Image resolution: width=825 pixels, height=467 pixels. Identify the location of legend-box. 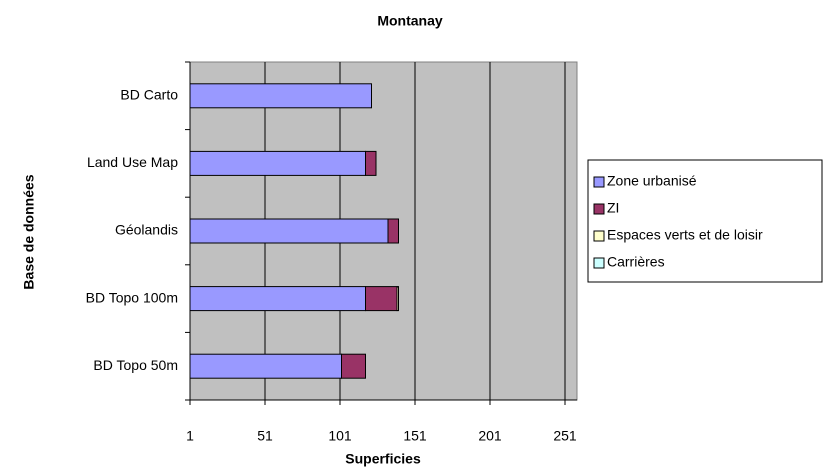
(705, 221).